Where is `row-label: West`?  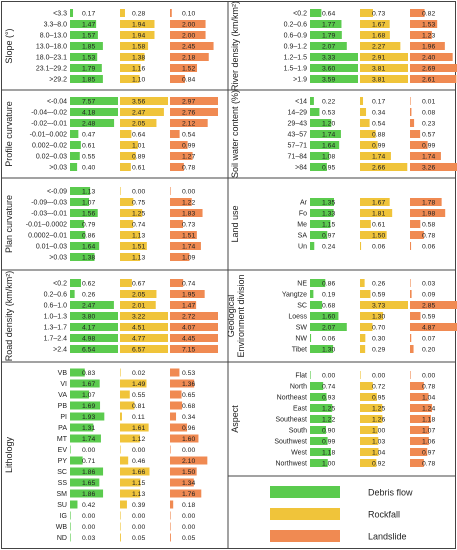 row-label: West is located at coordinates (299, 453).